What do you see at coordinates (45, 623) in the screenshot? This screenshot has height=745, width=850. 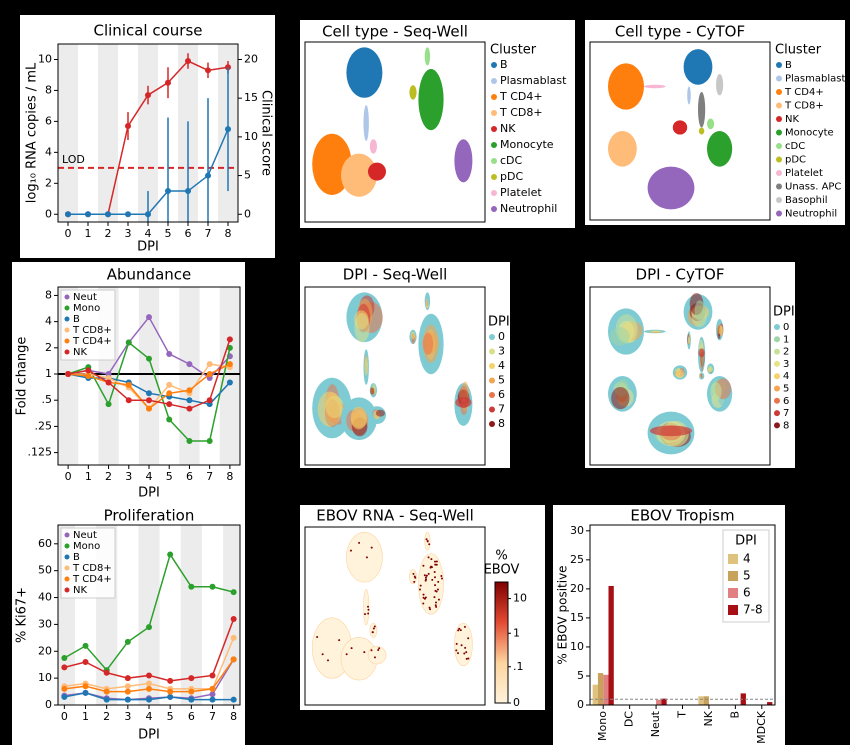 I see `y-tick-label: 30` at bounding box center [45, 623].